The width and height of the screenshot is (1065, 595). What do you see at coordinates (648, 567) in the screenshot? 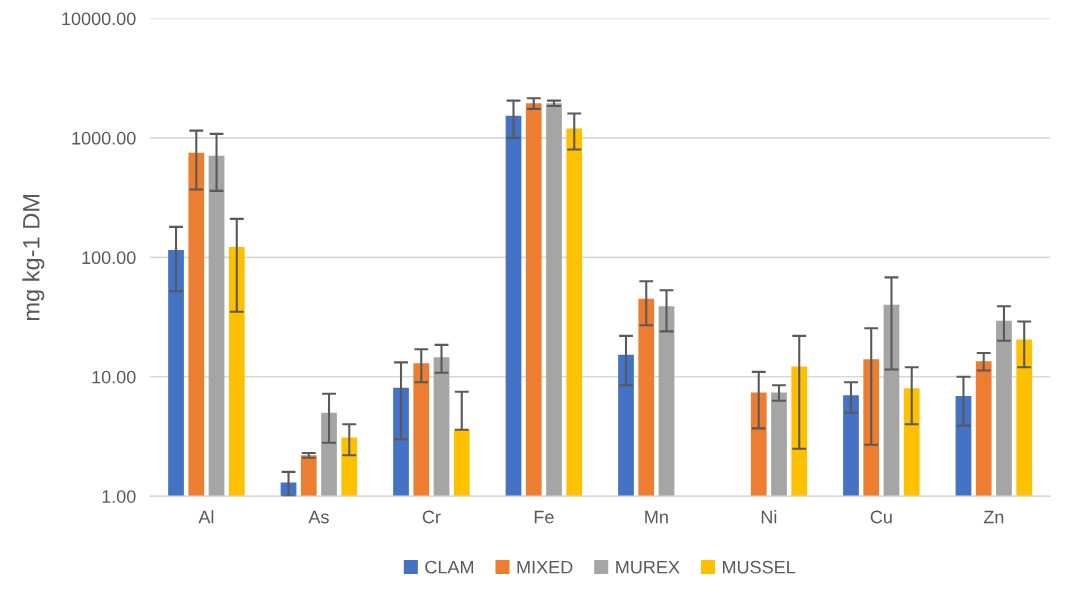
I see `legend-label: MUREX` at bounding box center [648, 567].